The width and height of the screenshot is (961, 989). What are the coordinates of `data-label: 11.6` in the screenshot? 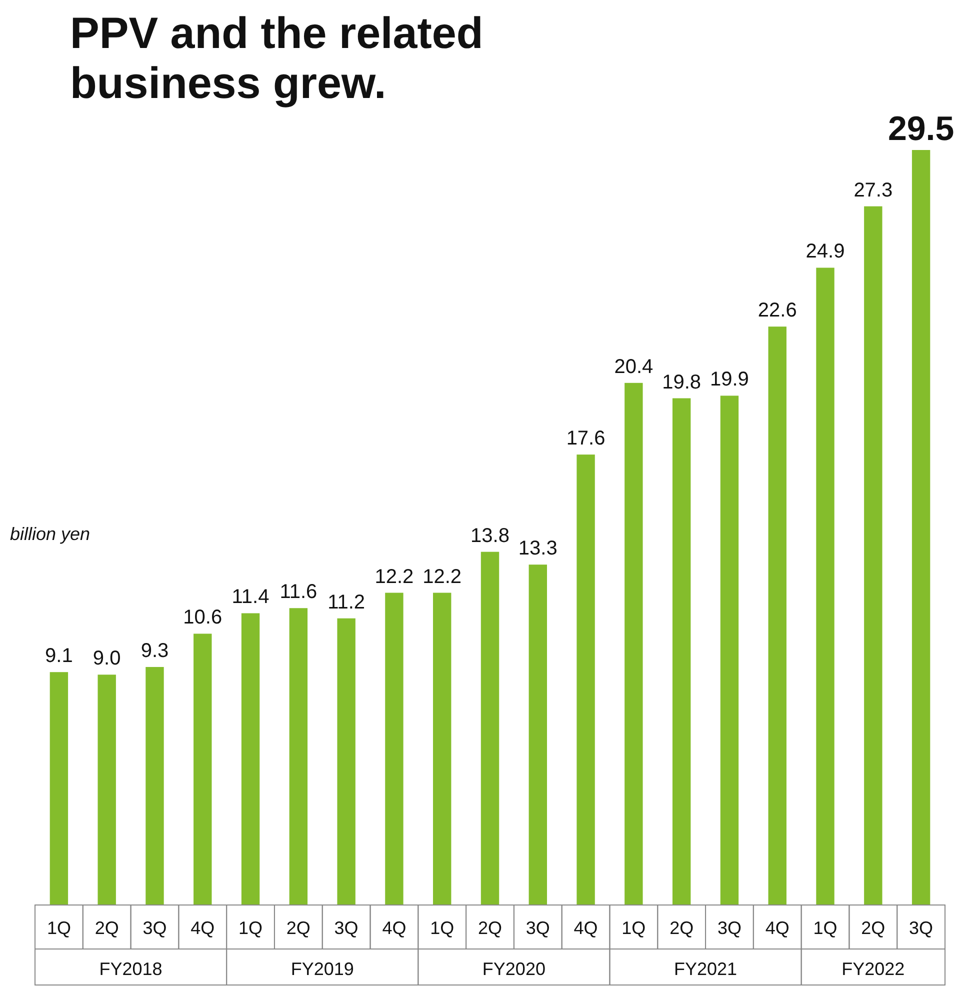 It's located at (299, 592).